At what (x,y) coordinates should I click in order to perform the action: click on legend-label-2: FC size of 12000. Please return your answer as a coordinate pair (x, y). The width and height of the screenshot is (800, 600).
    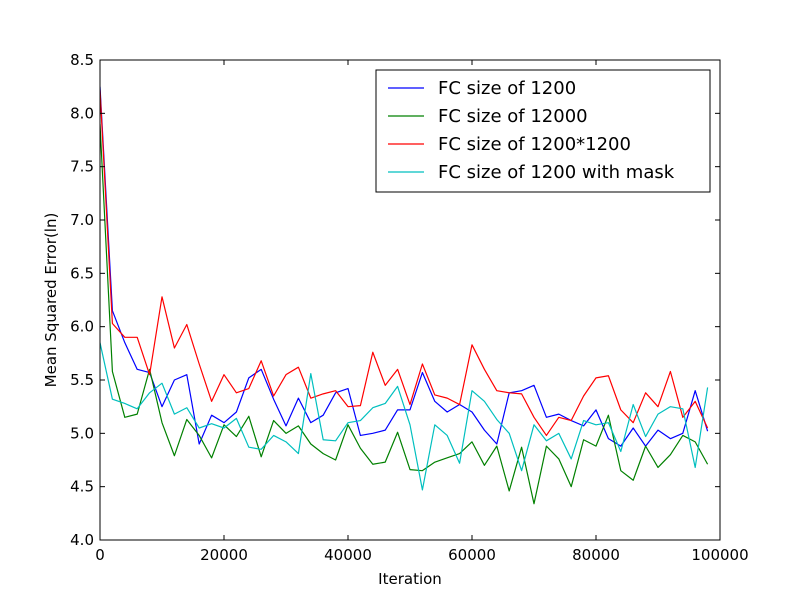
    Looking at the image, I should click on (513, 116).